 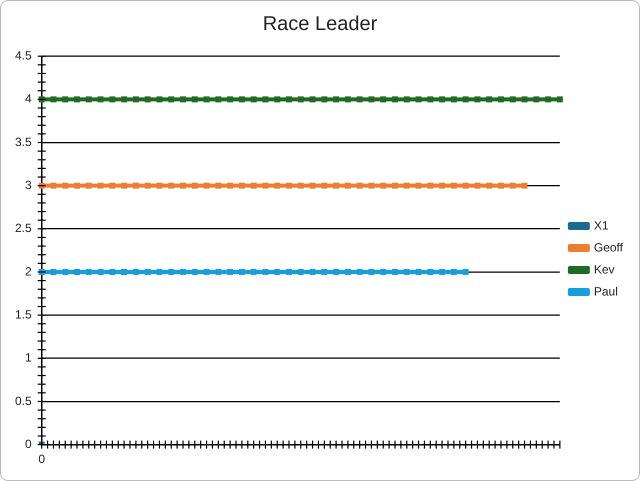 What do you see at coordinates (601, 225) in the screenshot?
I see `legend-label: X1` at bounding box center [601, 225].